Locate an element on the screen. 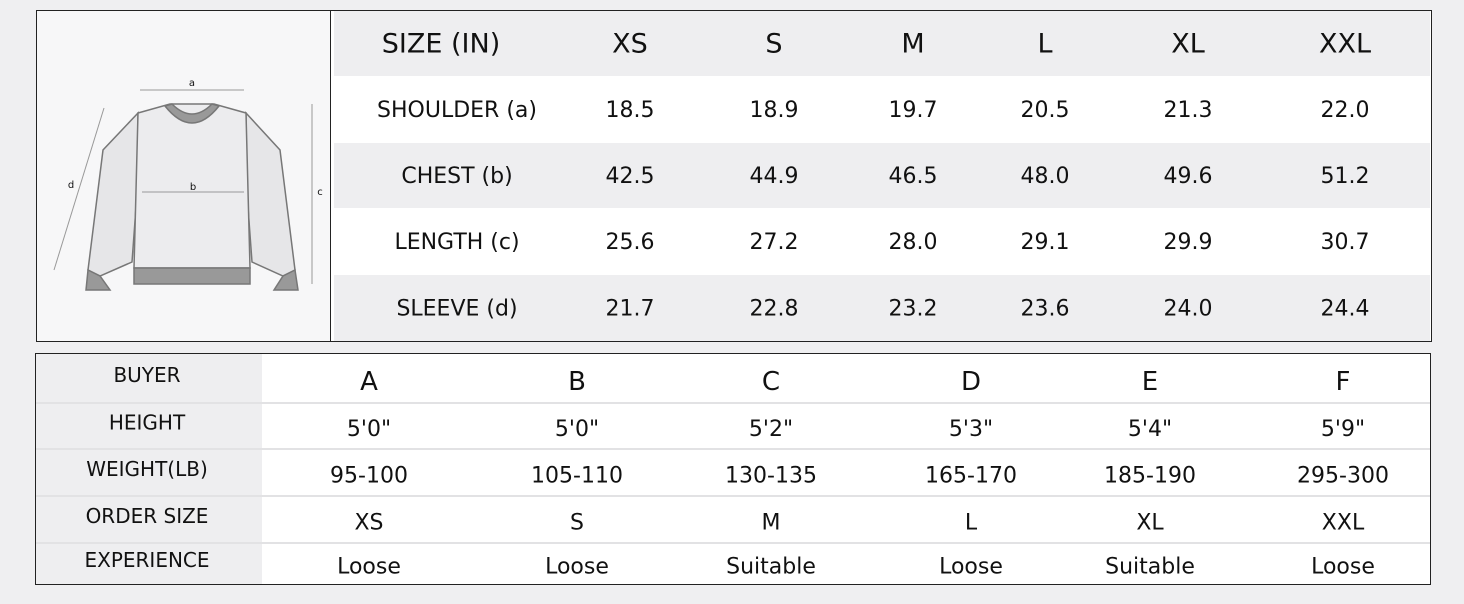 The image size is (1464, 604). cell: 28.0 is located at coordinates (913, 242).